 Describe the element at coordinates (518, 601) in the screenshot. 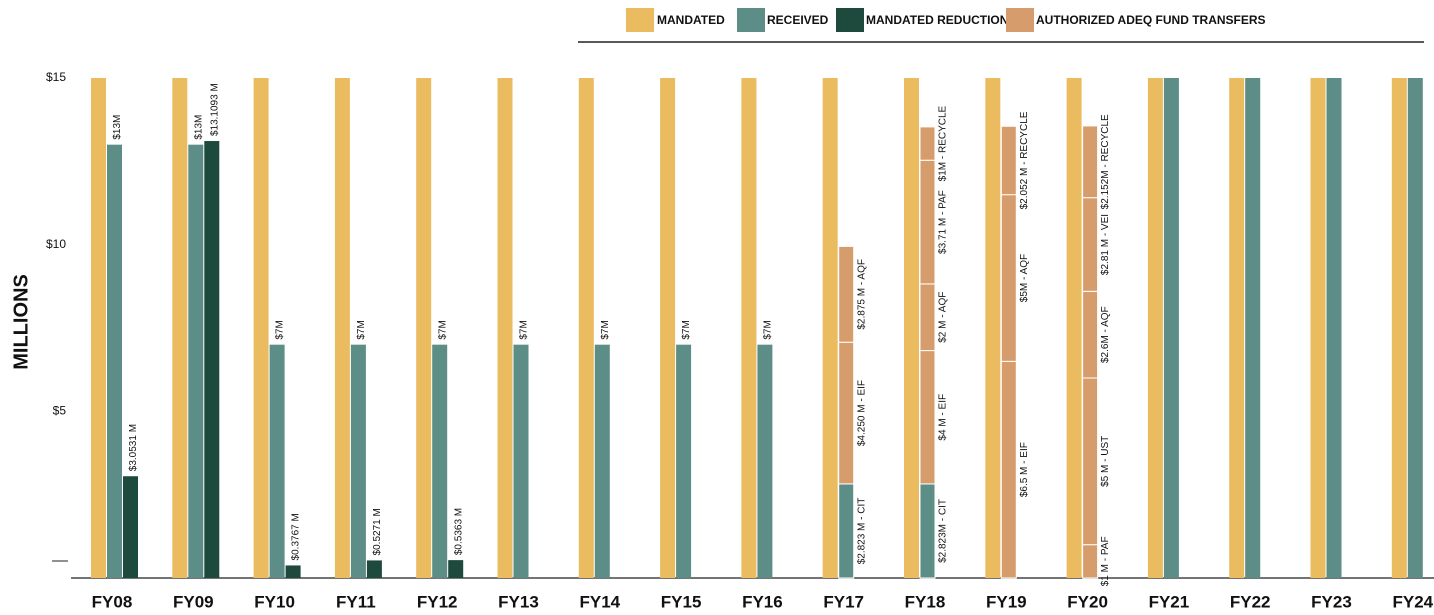

I see `x-tick-label: FY13` at that location.